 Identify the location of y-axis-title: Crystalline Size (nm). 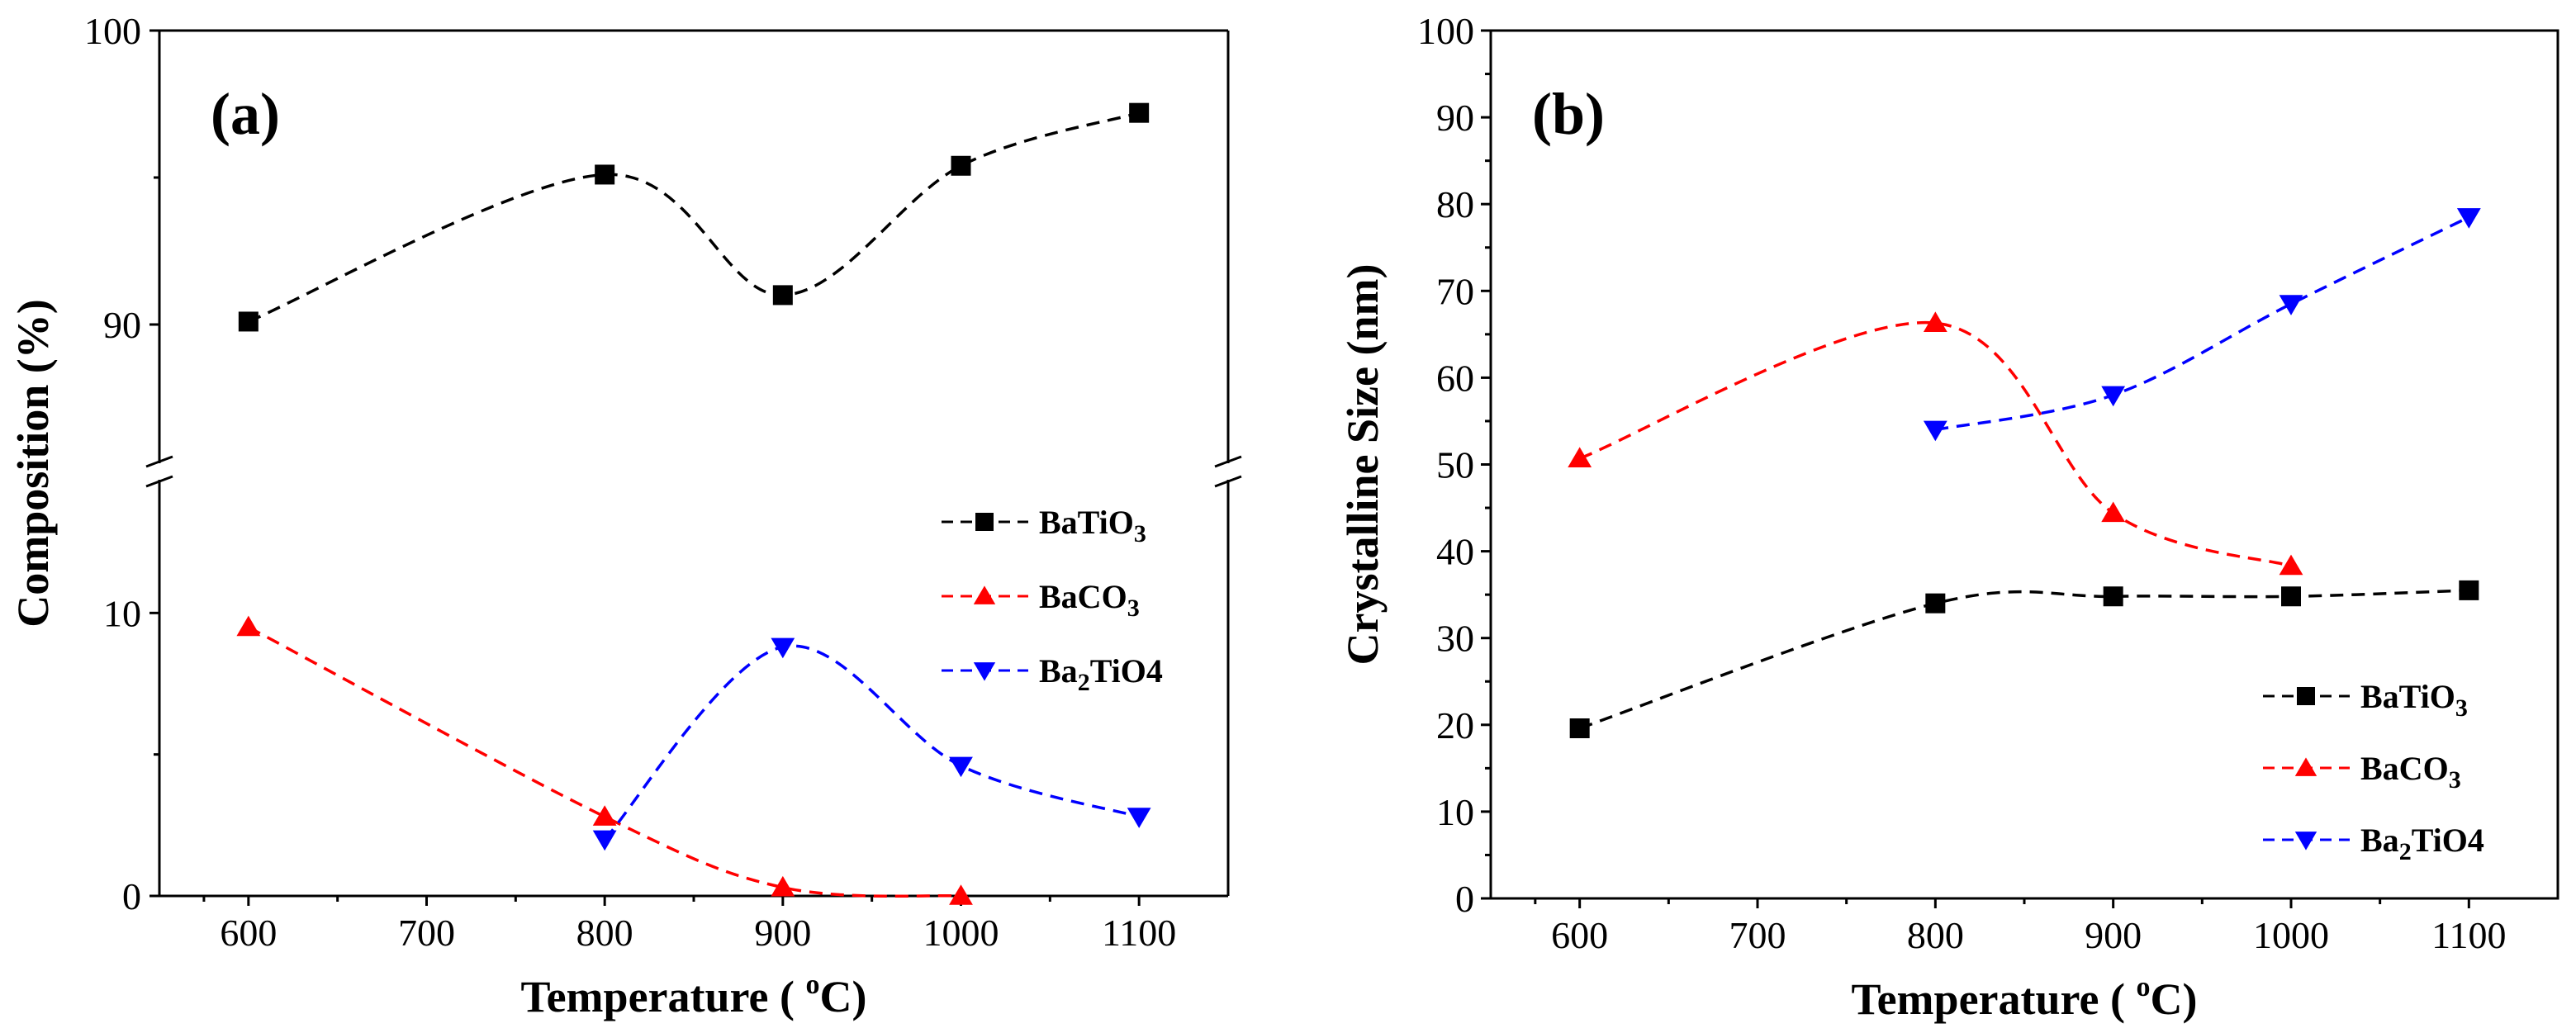
(1363, 465).